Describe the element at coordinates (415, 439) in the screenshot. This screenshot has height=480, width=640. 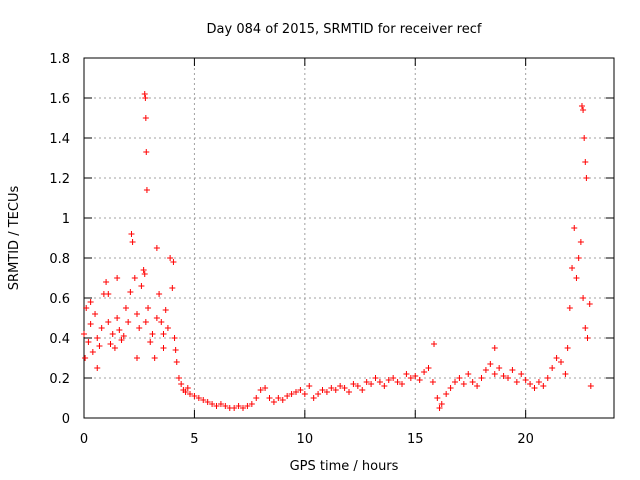
I see `x-tick-label: 15` at that location.